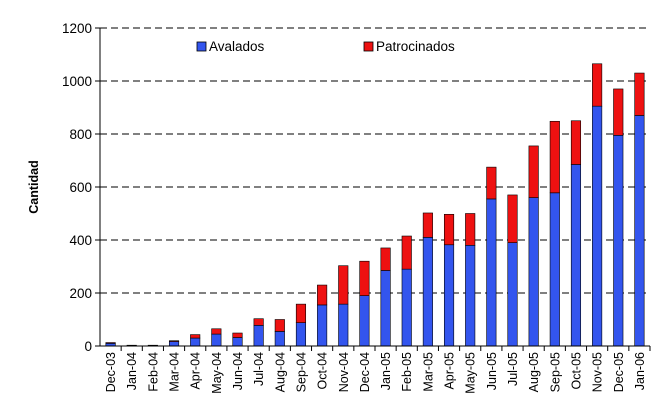 The width and height of the screenshot is (652, 413). What do you see at coordinates (196, 371) in the screenshot?
I see `x-tick-label: Apr-04` at bounding box center [196, 371].